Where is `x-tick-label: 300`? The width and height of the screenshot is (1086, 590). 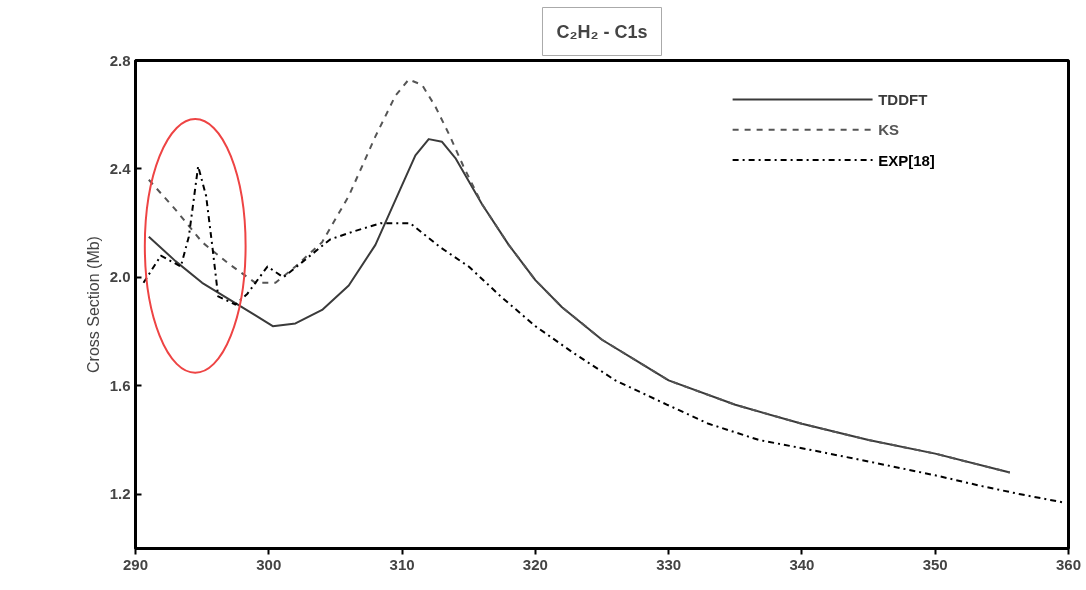 x-tick-label: 300 is located at coordinates (269, 564).